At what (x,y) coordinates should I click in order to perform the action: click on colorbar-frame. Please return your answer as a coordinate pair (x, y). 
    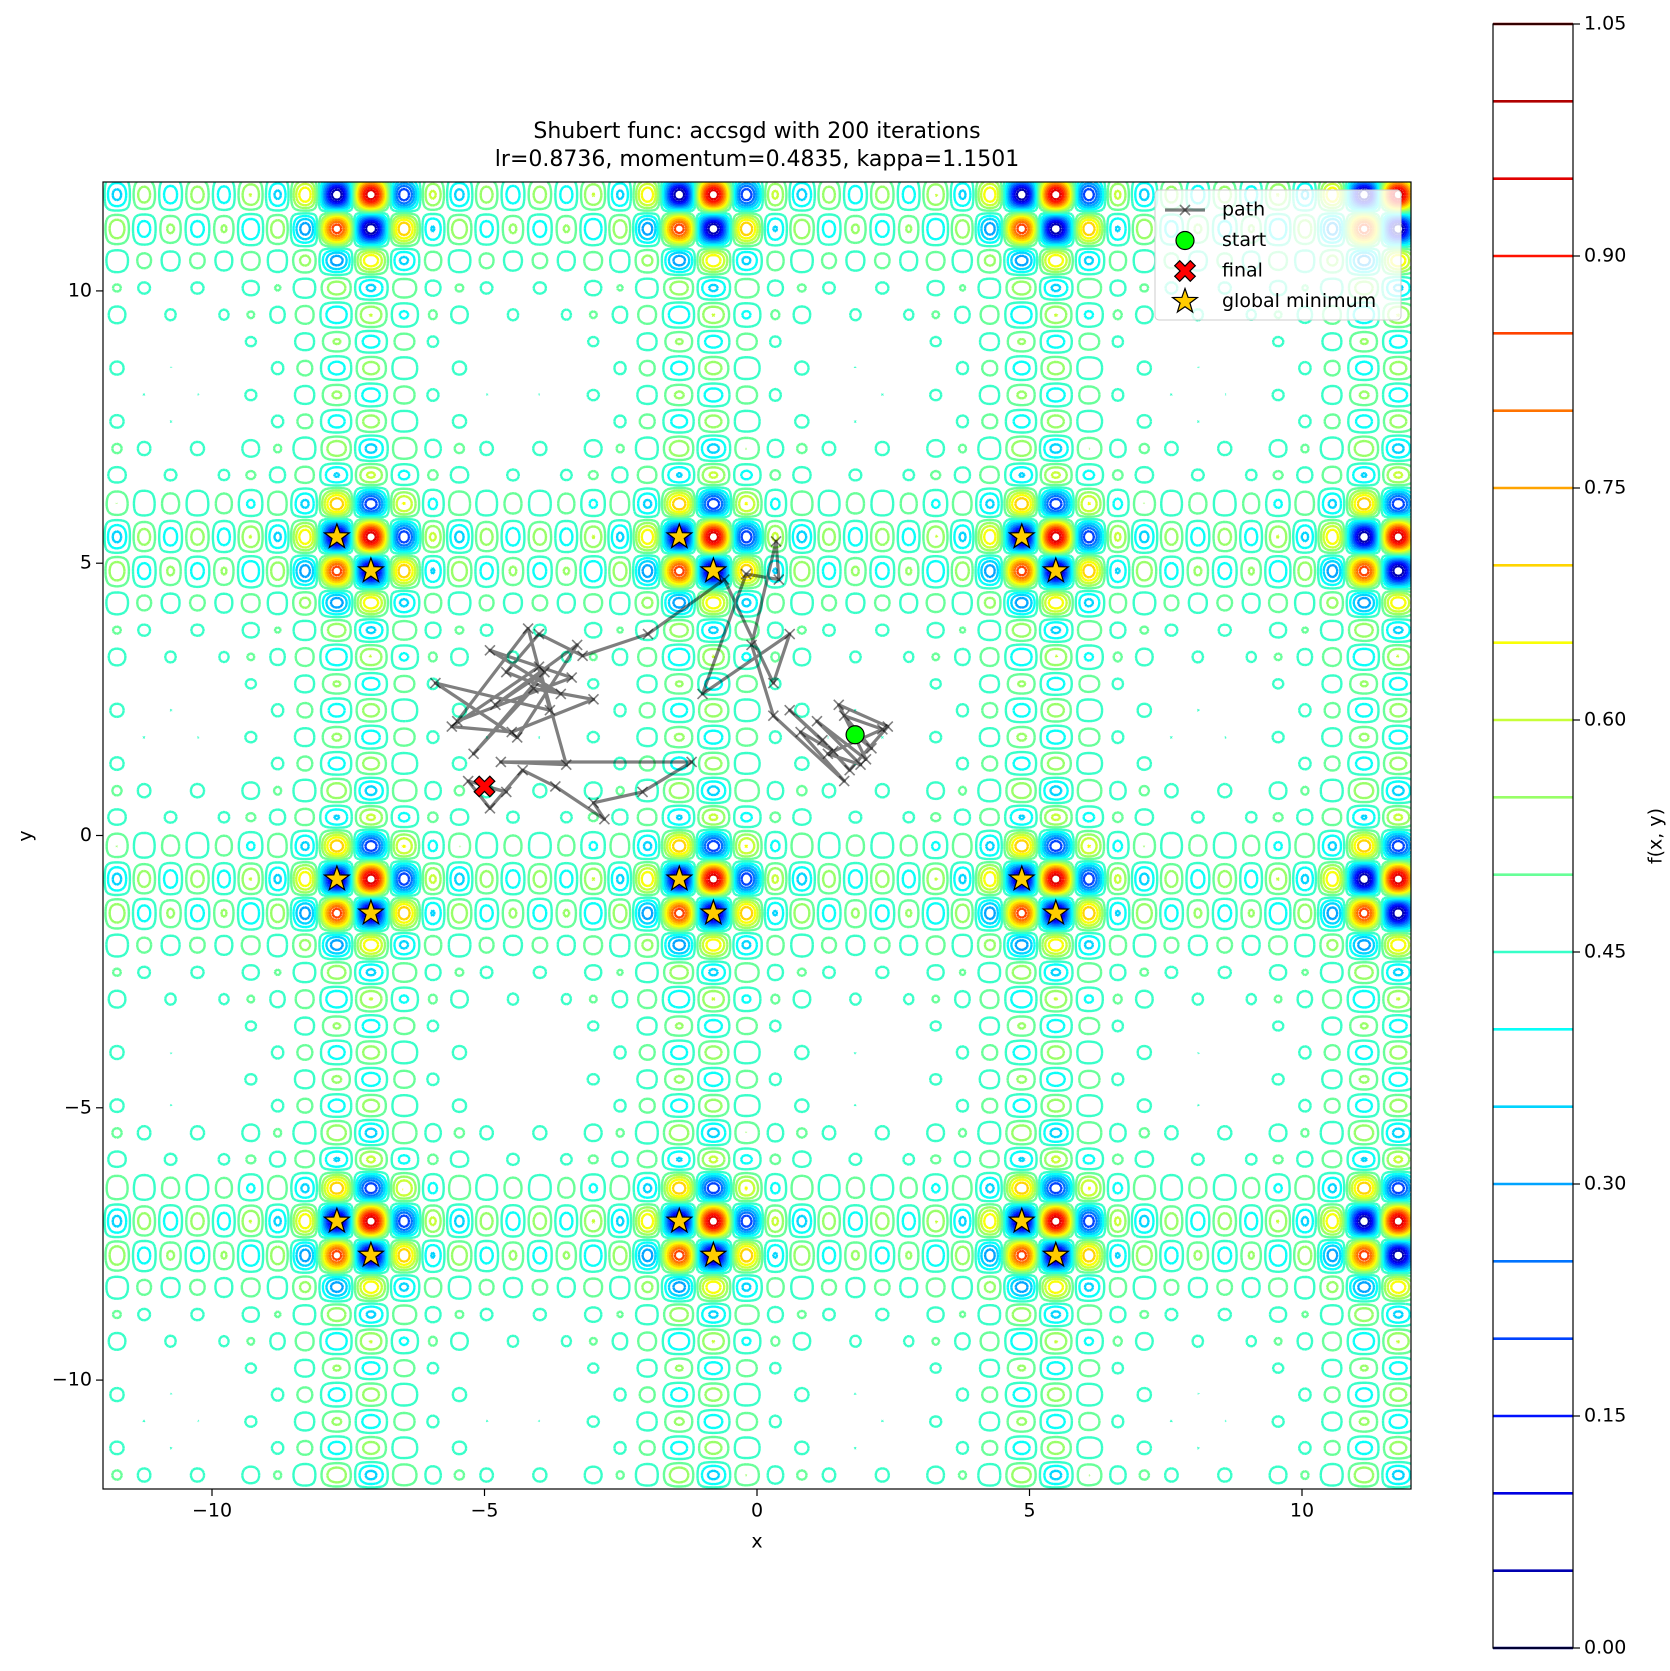
    Looking at the image, I should click on (1533, 836).